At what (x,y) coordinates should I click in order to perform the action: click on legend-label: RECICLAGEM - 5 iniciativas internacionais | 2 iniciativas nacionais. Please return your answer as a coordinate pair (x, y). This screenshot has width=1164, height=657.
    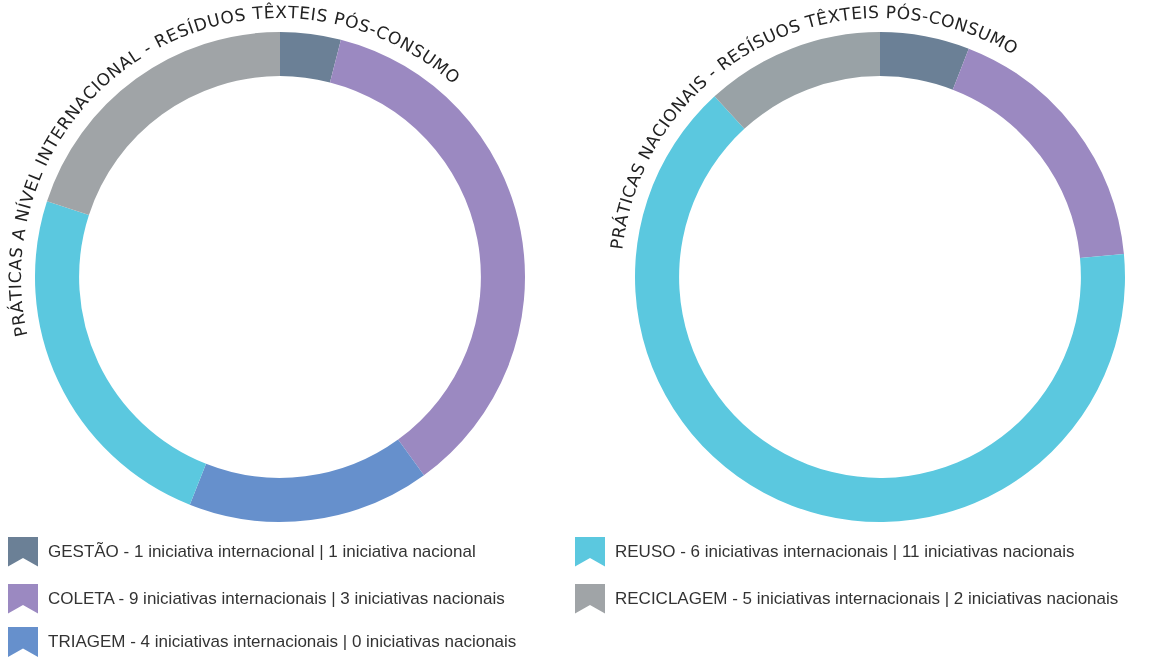
    Looking at the image, I should click on (867, 598).